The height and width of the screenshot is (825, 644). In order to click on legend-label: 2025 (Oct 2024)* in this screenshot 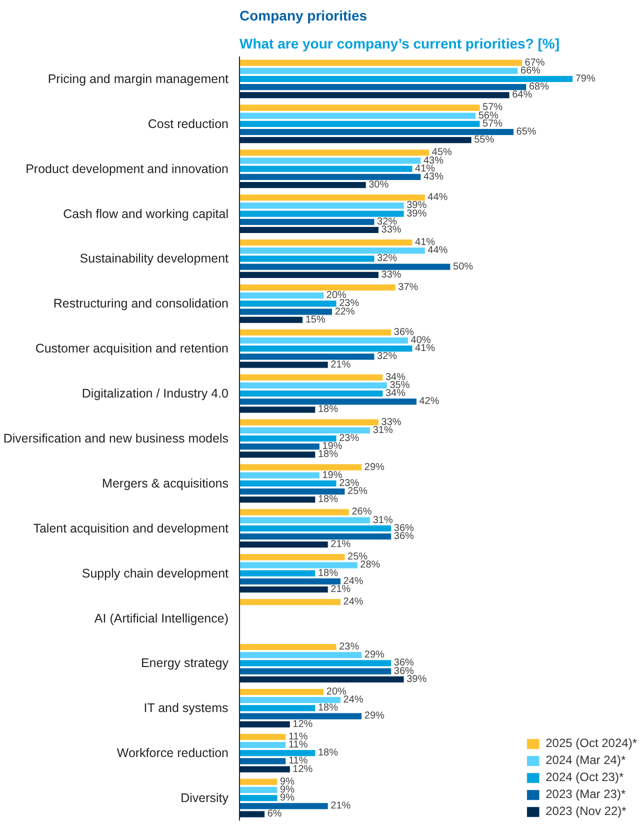, I will do `click(591, 743)`.